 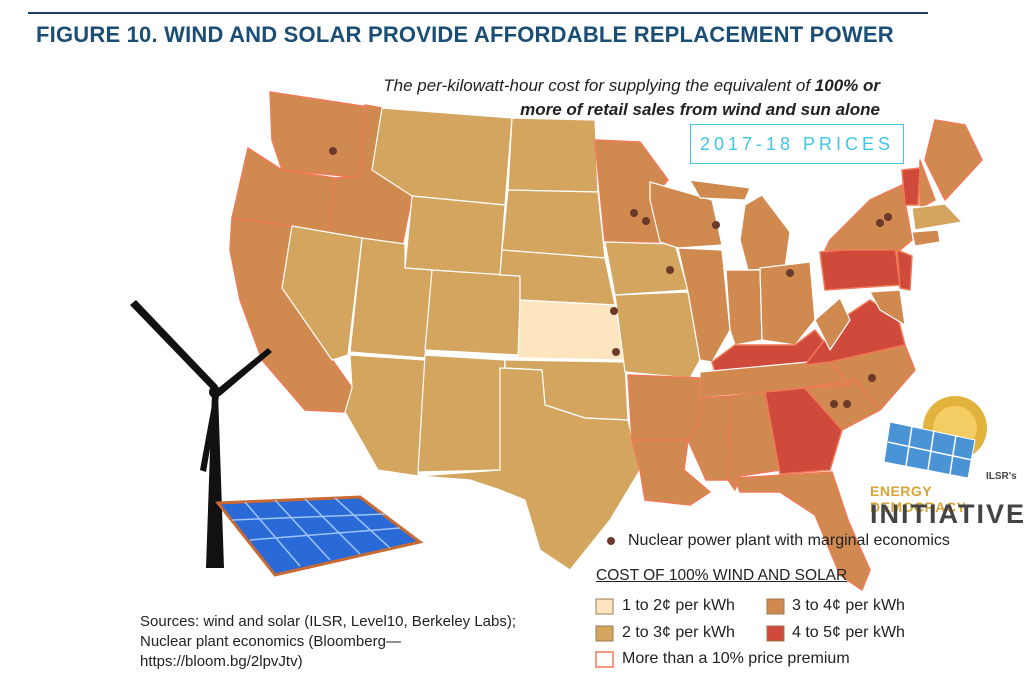 I want to click on state-north-dakota, so click(x=553, y=155).